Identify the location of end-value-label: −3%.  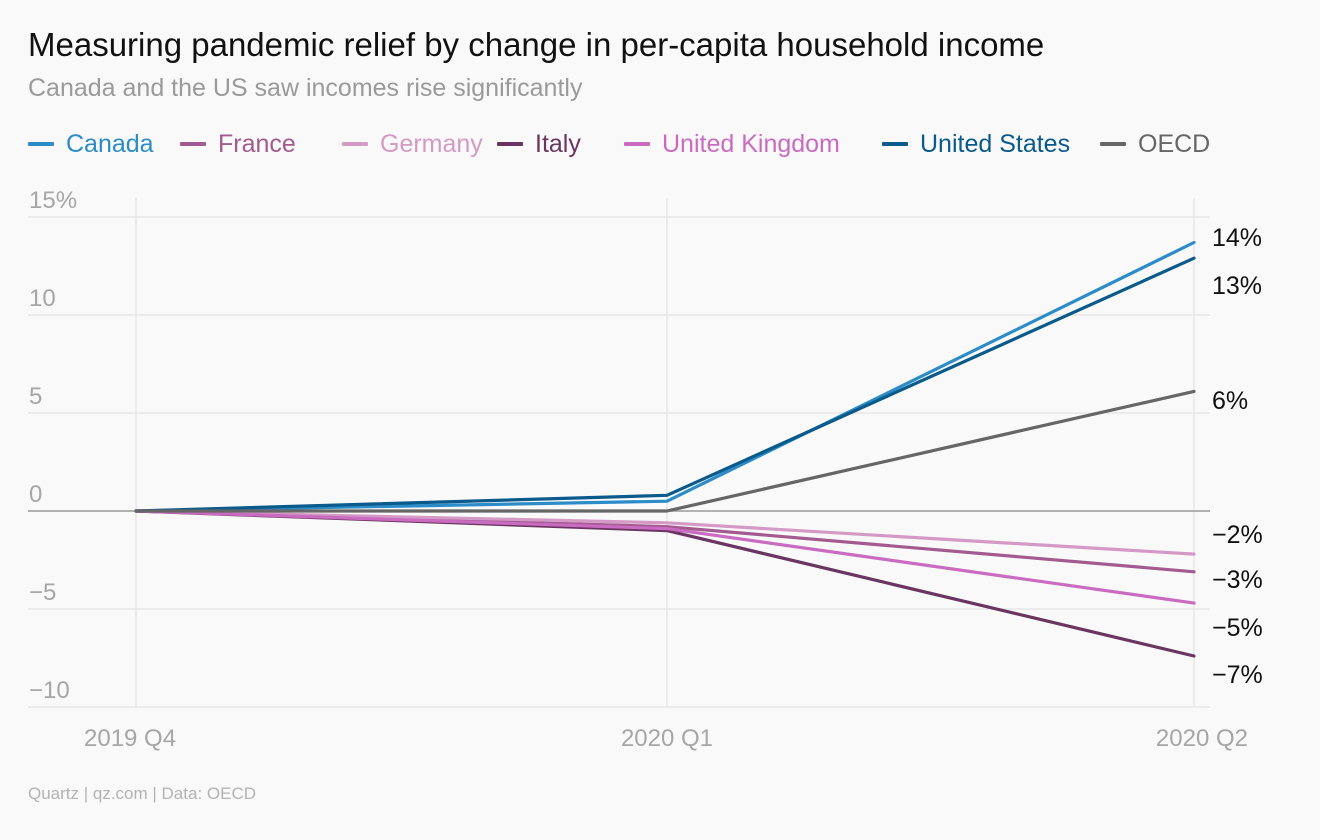
(1237, 580).